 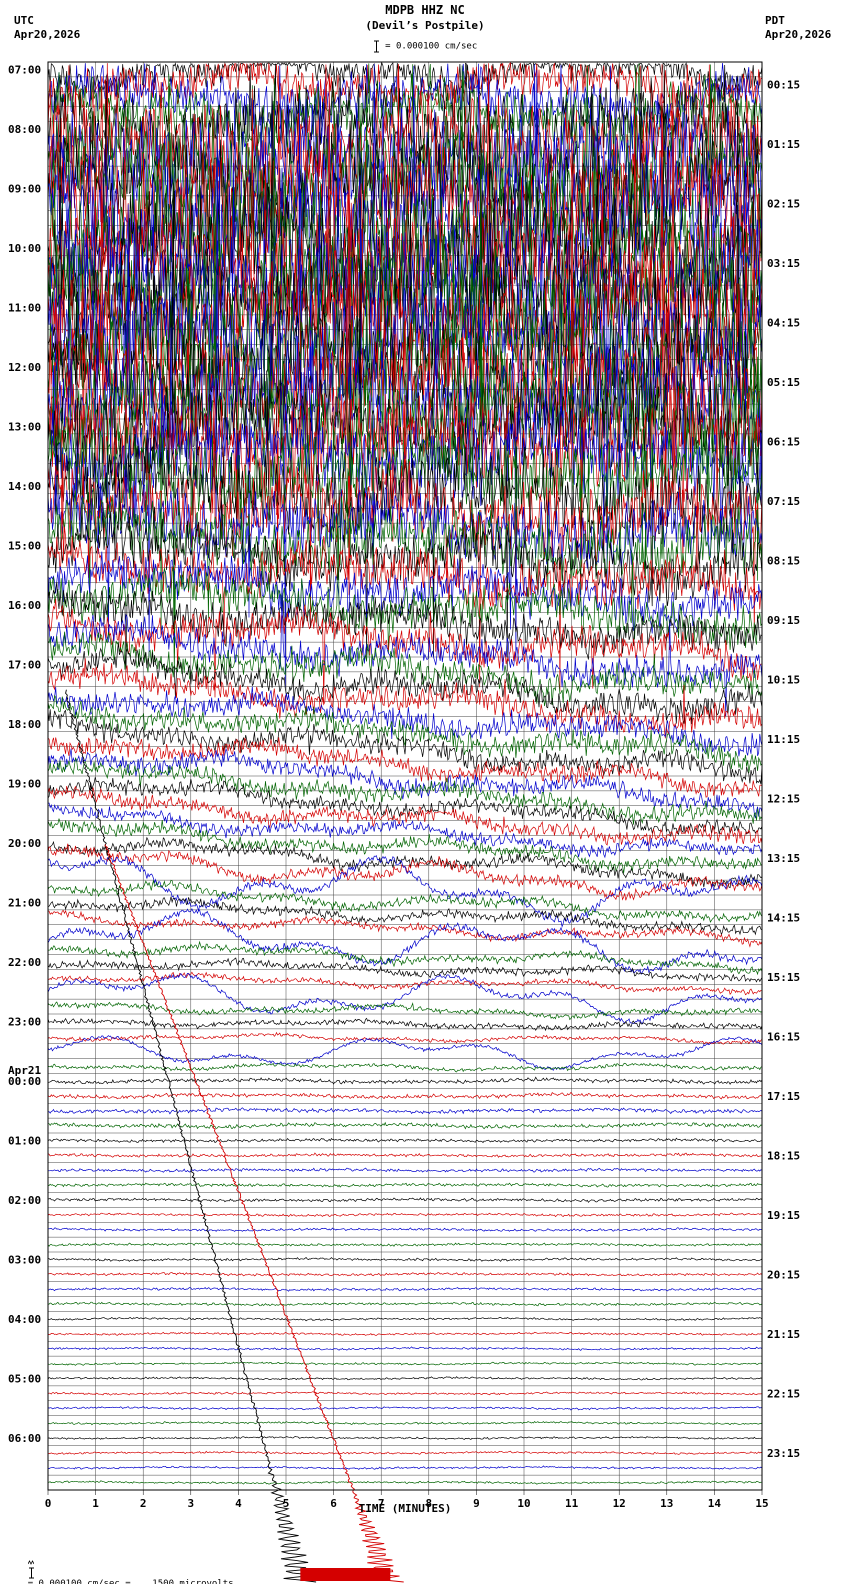 I want to click on pdt-time-label: 23:15, so click(x=783, y=1453).